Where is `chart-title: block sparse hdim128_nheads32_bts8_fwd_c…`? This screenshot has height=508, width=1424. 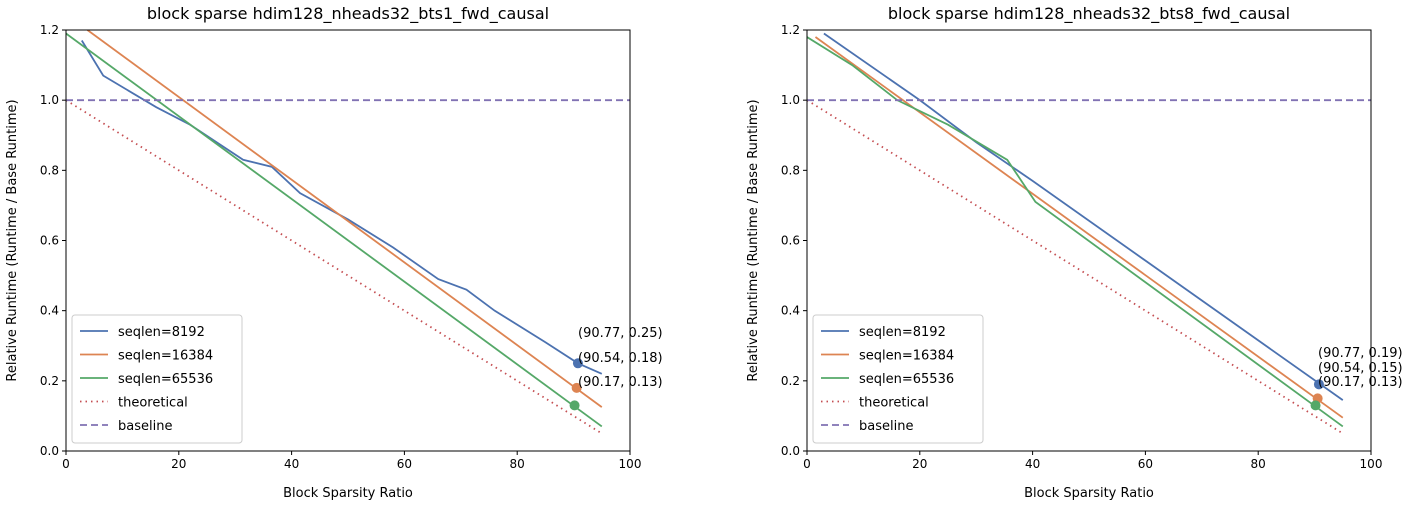 chart-title: block sparse hdim128_nheads32_bts8_fwd_c… is located at coordinates (1089, 14).